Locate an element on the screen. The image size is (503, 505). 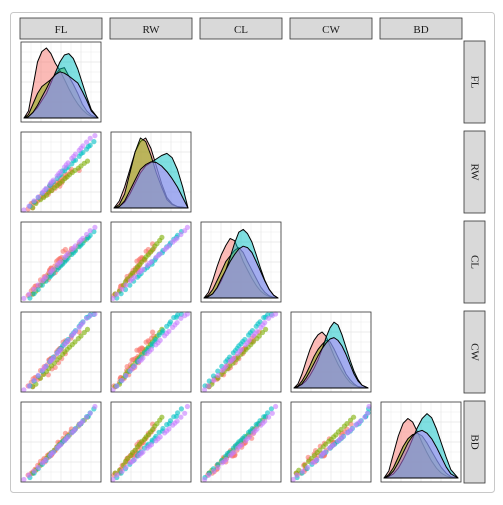
column-strip-cw is located at coordinates (331, 28).